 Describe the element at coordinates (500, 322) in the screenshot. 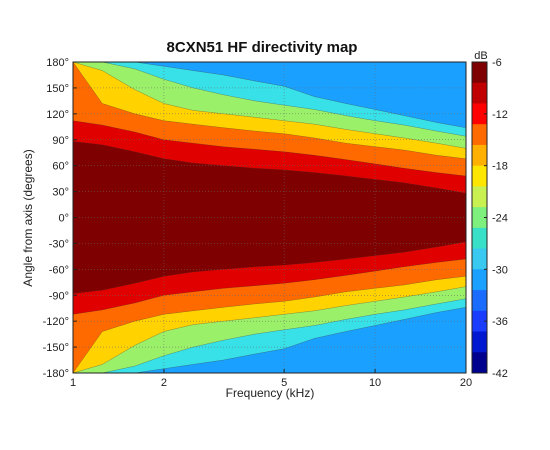

I see `colorbar-tick-label: -36` at that location.